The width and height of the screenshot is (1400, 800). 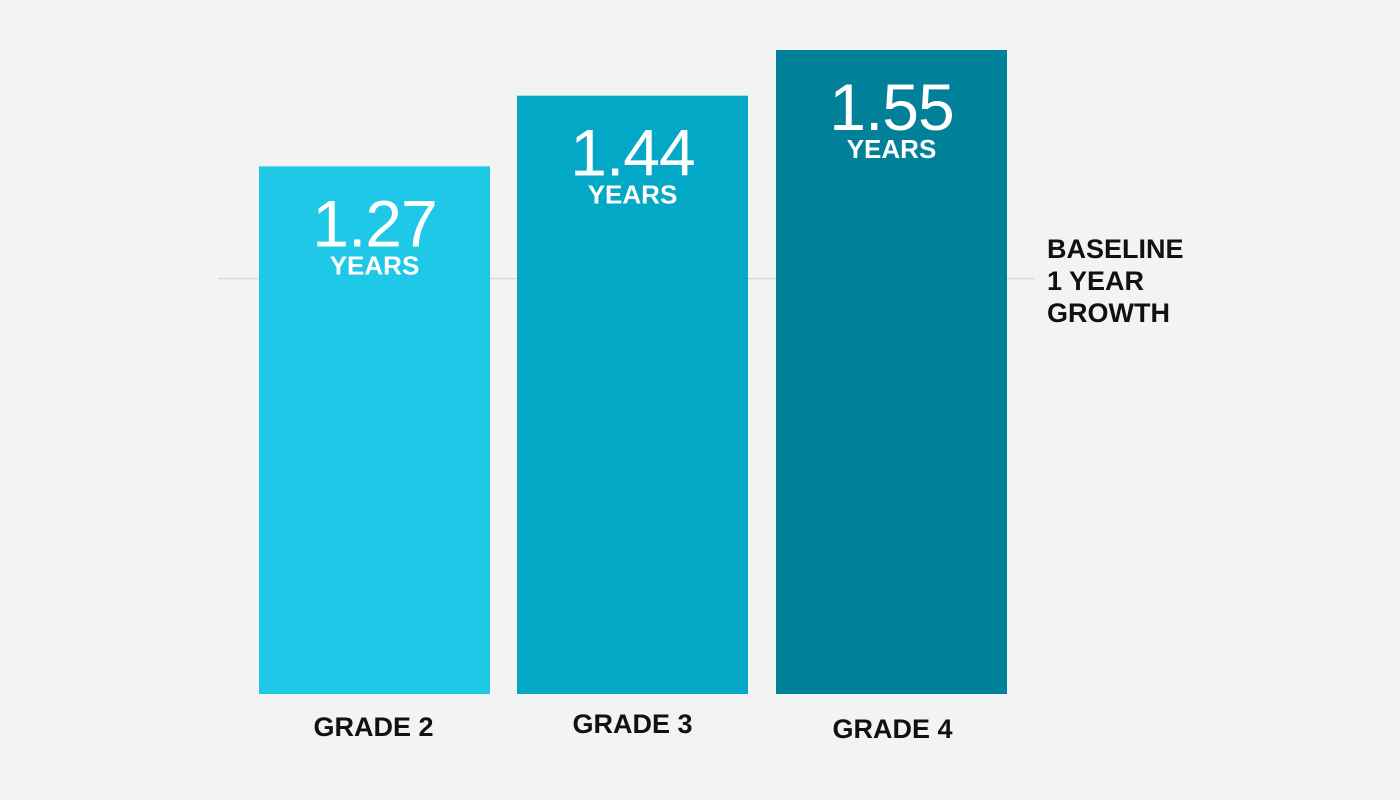 I want to click on bar-value-label: 1.27, so click(x=374, y=223).